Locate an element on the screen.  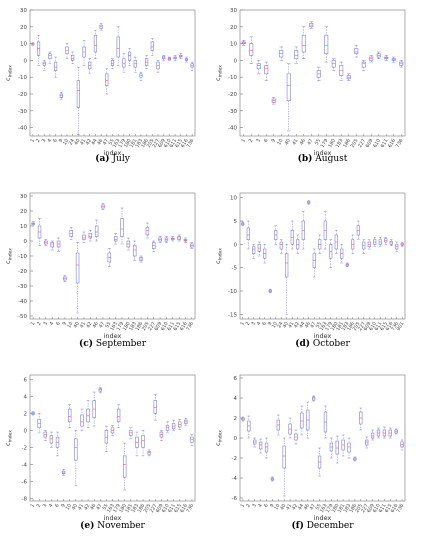
x-tick-label: 3 is located at coordinates (45, 506).